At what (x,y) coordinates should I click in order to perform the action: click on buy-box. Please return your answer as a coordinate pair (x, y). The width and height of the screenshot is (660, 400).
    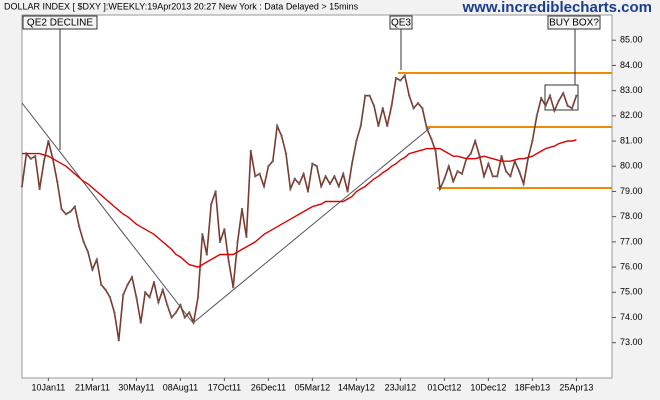
    Looking at the image, I should click on (561, 97).